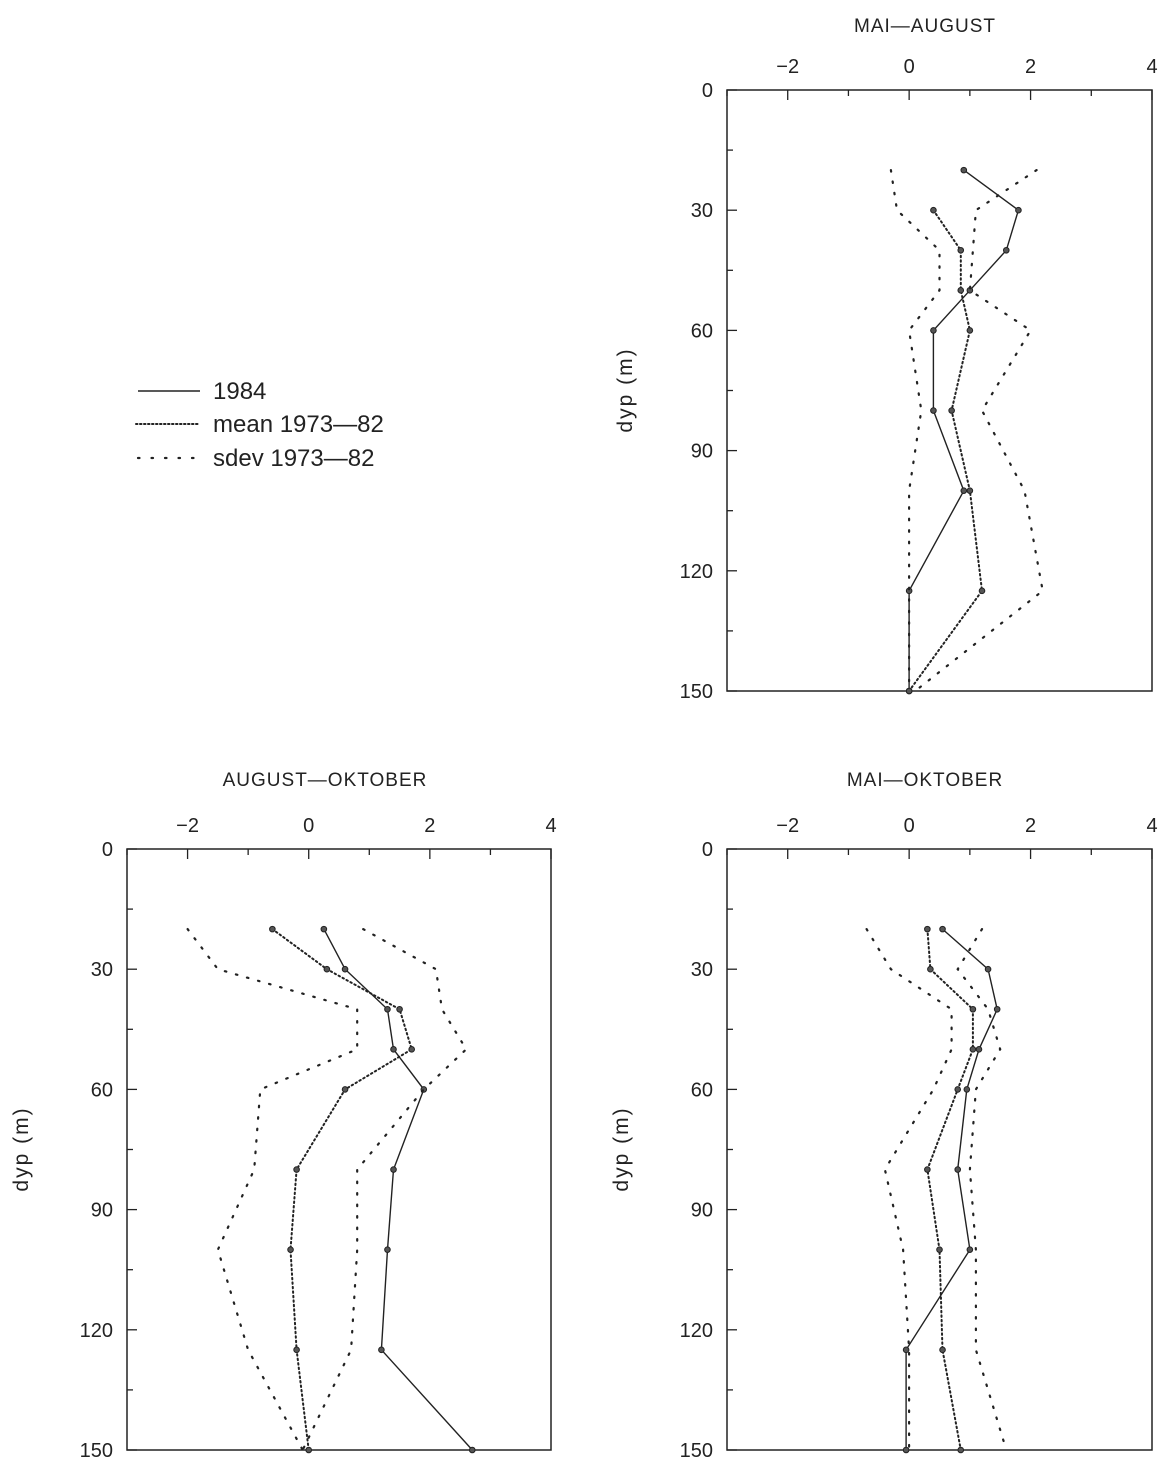  Describe the element at coordinates (293, 458) in the screenshot. I see `legend-label-sdev: sdev 1973—82` at that location.